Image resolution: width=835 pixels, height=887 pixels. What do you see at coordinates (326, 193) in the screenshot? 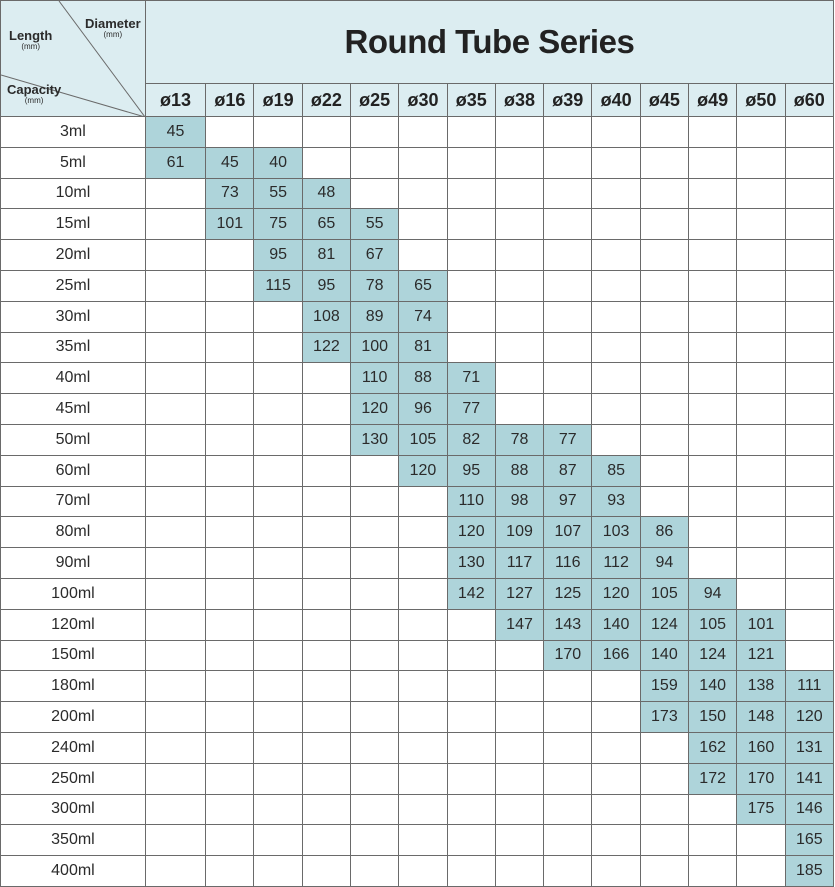
I see `length-cell: 48` at bounding box center [326, 193].